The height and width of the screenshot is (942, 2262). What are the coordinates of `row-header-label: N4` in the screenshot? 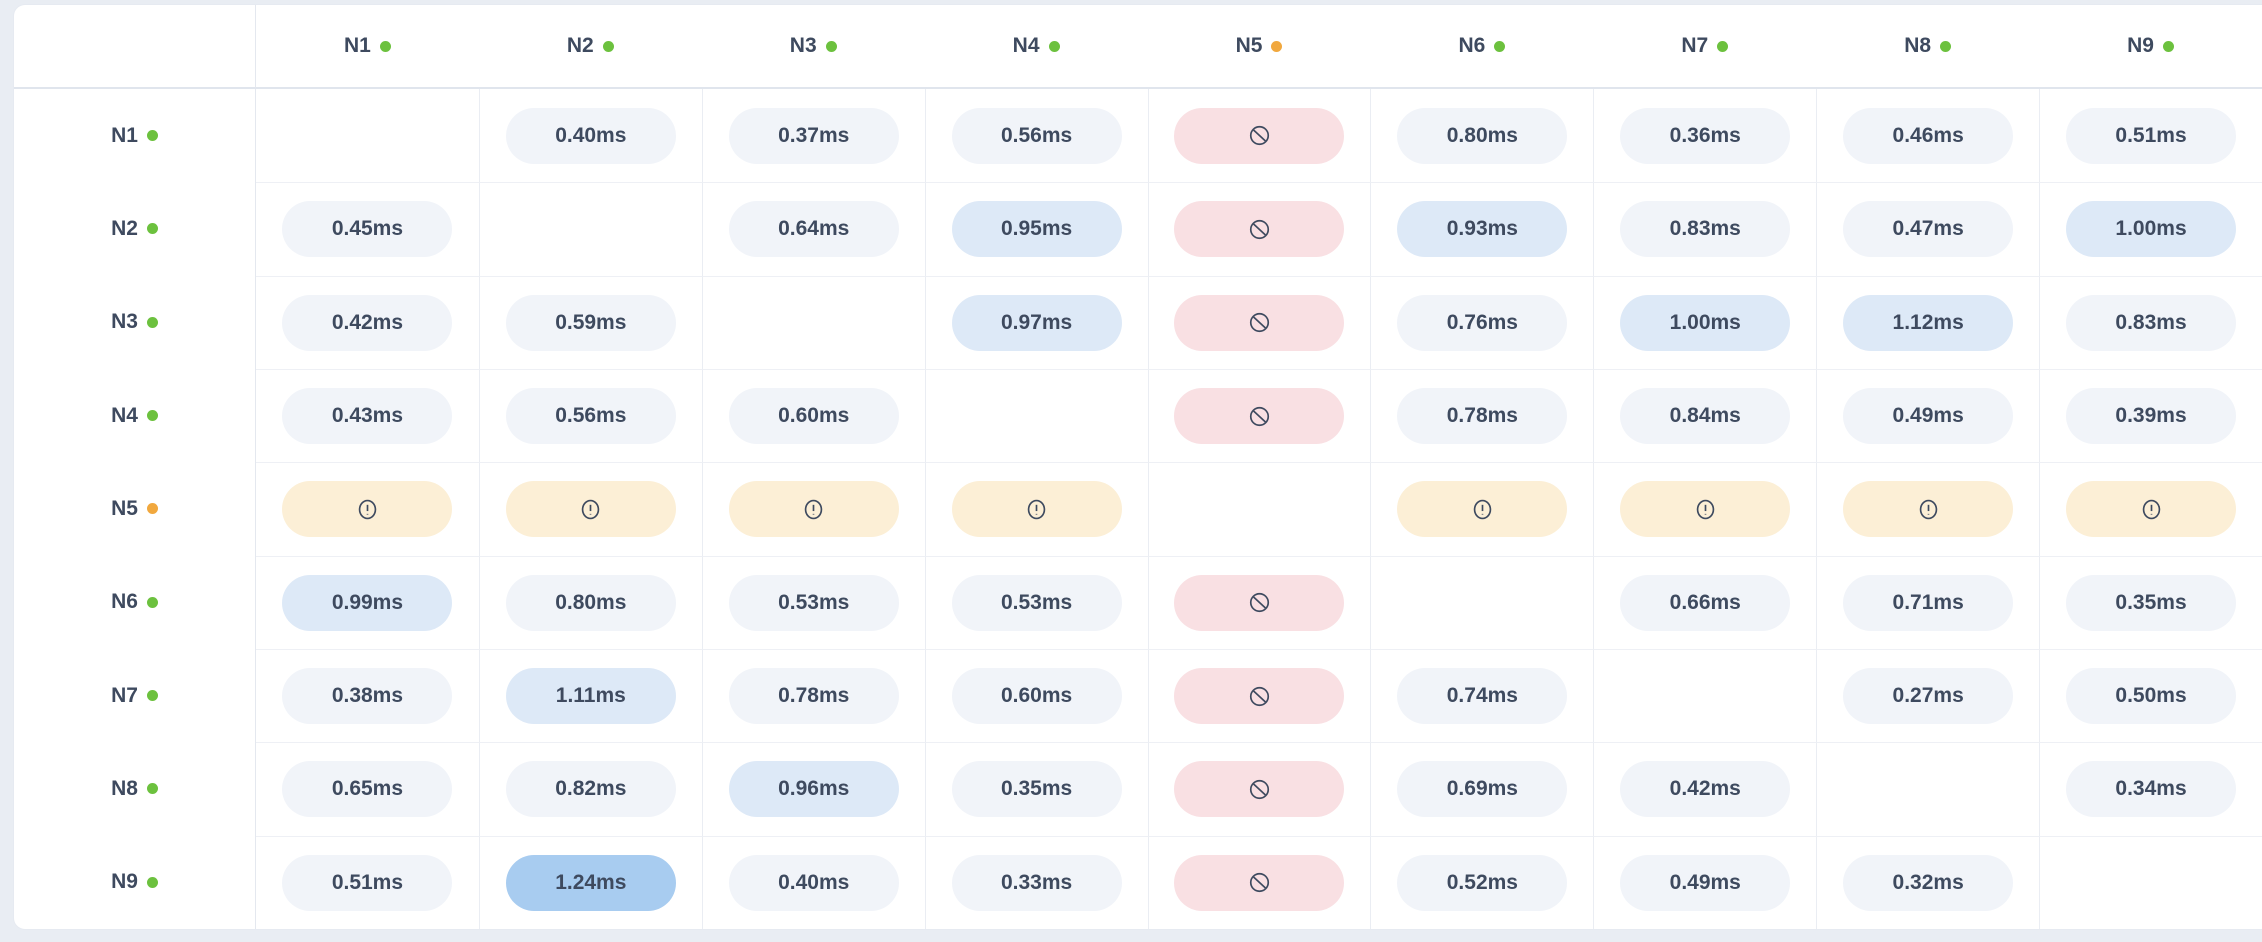 It's located at (124, 415).